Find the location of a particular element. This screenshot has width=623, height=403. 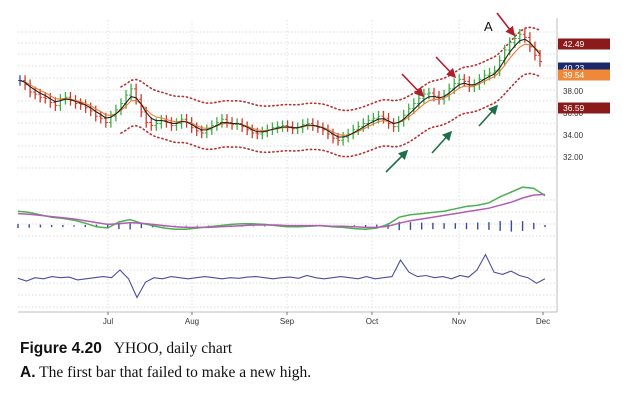

y-axis-tick-label: 38.00 is located at coordinates (573, 91).